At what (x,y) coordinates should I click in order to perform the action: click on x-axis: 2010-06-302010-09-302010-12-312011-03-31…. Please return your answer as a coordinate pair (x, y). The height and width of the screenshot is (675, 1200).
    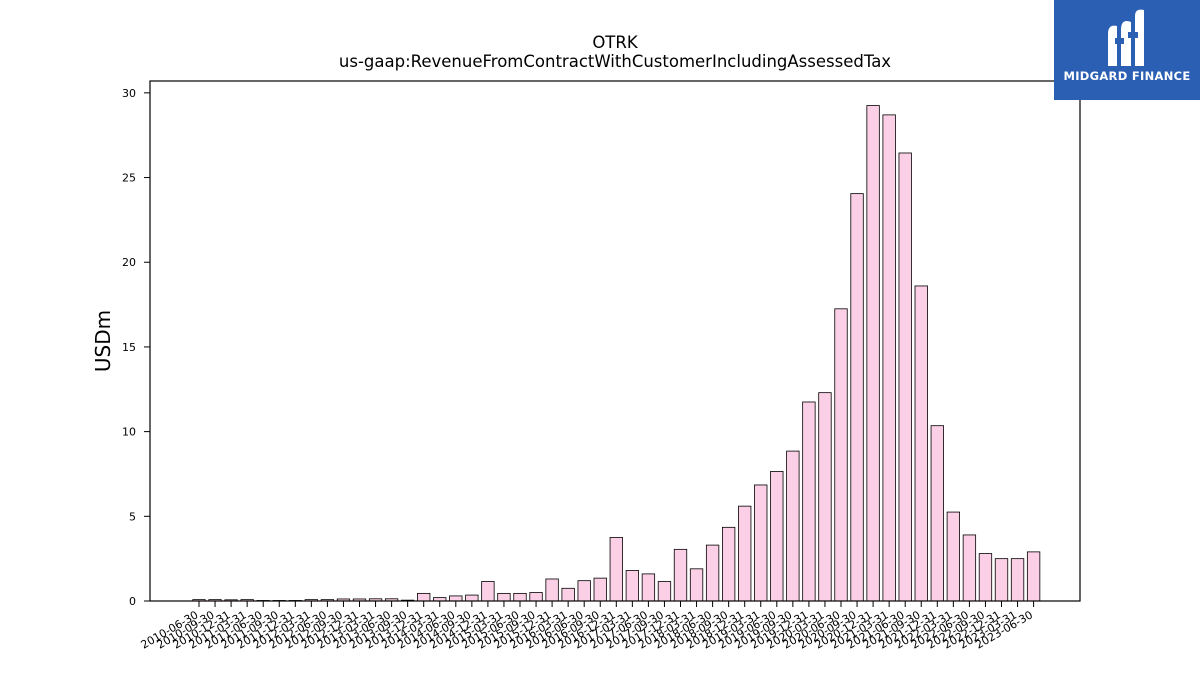
    Looking at the image, I should click on (587, 626).